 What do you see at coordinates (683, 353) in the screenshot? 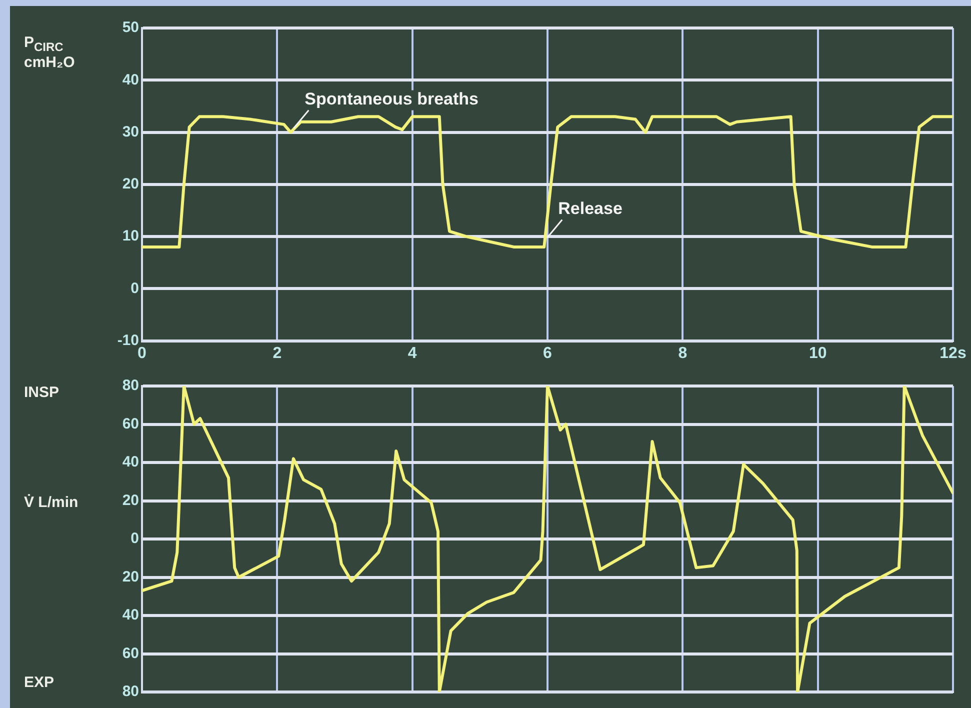
I see `x-tick-label: 8` at bounding box center [683, 353].